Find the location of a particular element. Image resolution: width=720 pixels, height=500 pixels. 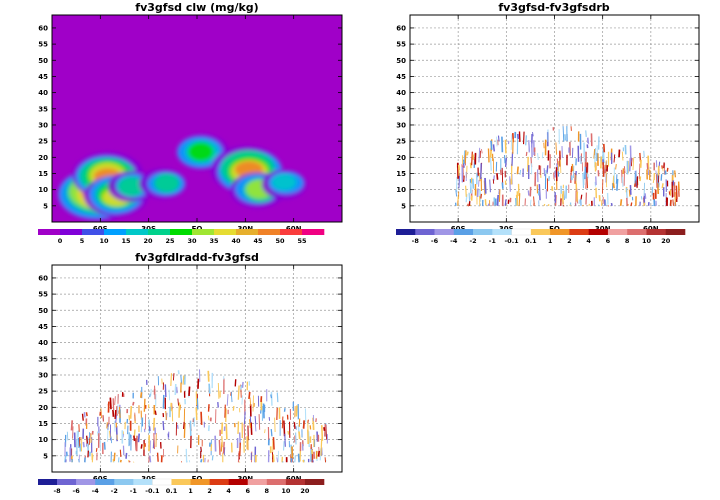

colorbar-label-8: 8 is located at coordinates (267, 491).